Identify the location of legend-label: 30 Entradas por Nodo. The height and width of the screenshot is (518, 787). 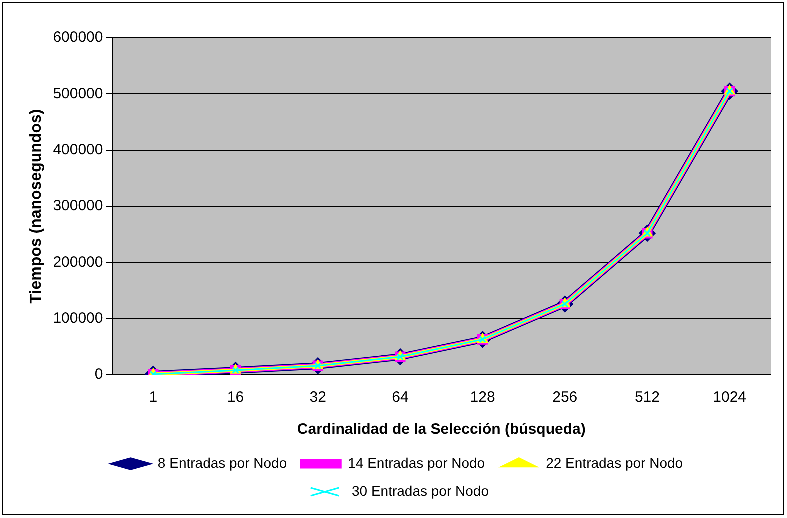
(421, 490).